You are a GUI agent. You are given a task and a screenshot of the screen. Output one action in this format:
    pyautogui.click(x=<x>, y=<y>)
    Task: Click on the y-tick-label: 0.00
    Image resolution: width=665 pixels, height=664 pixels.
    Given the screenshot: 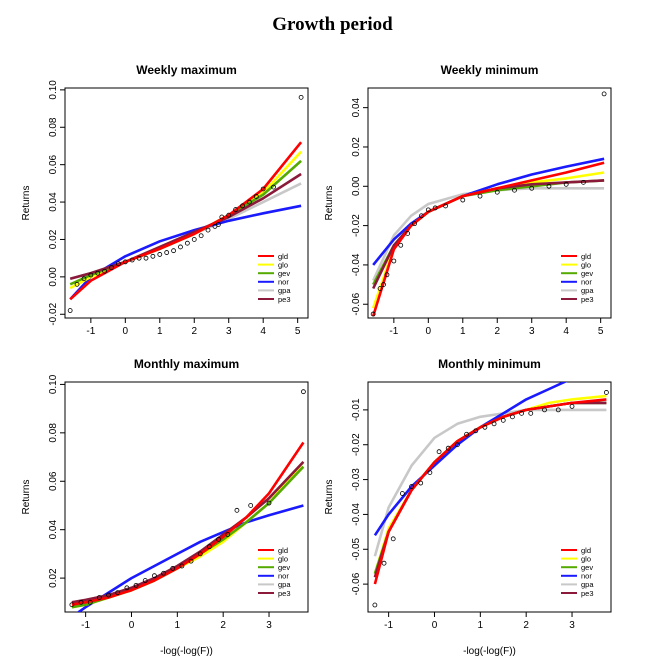 What is the action you would take?
    pyautogui.click(x=356, y=186)
    